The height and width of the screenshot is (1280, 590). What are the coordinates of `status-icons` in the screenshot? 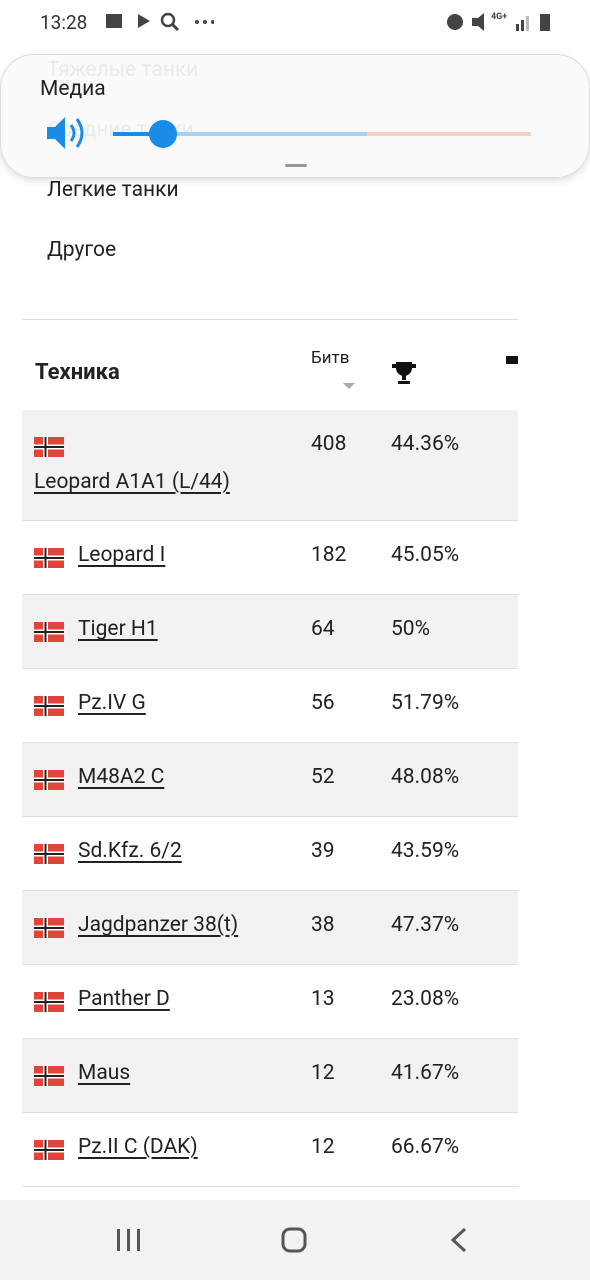 It's located at (160, 22).